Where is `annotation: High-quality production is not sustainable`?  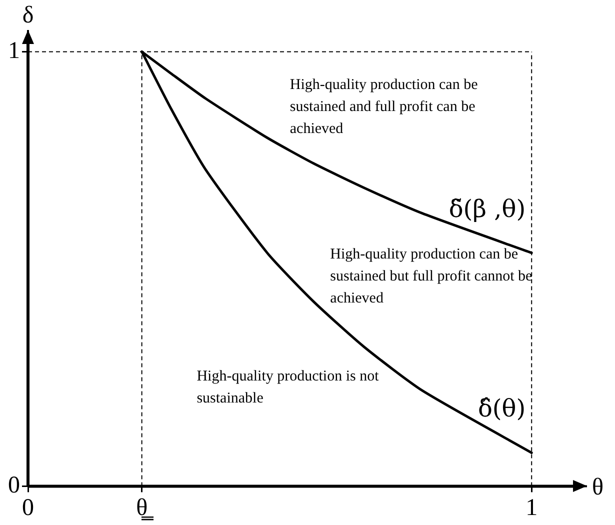 annotation: High-quality production is not sustainable is located at coordinates (288, 387).